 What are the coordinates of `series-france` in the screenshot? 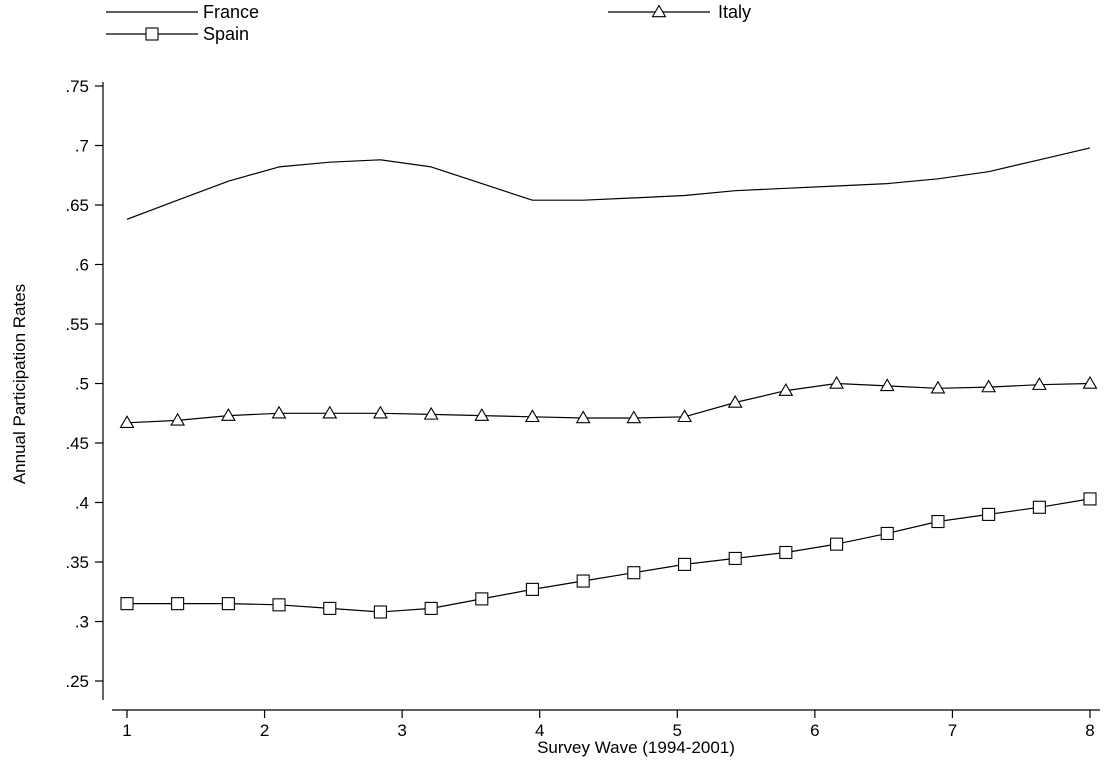 It's located at (608, 183).